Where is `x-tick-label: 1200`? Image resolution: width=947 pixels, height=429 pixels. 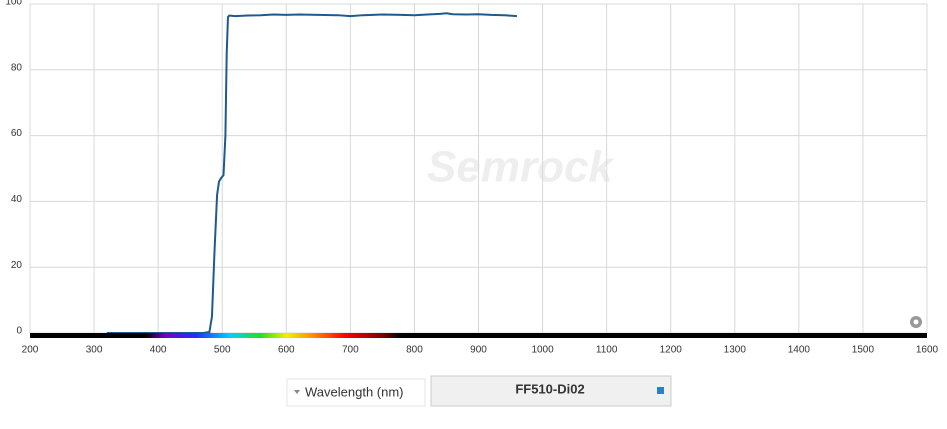
x-tick-label: 1200 is located at coordinates (671, 350).